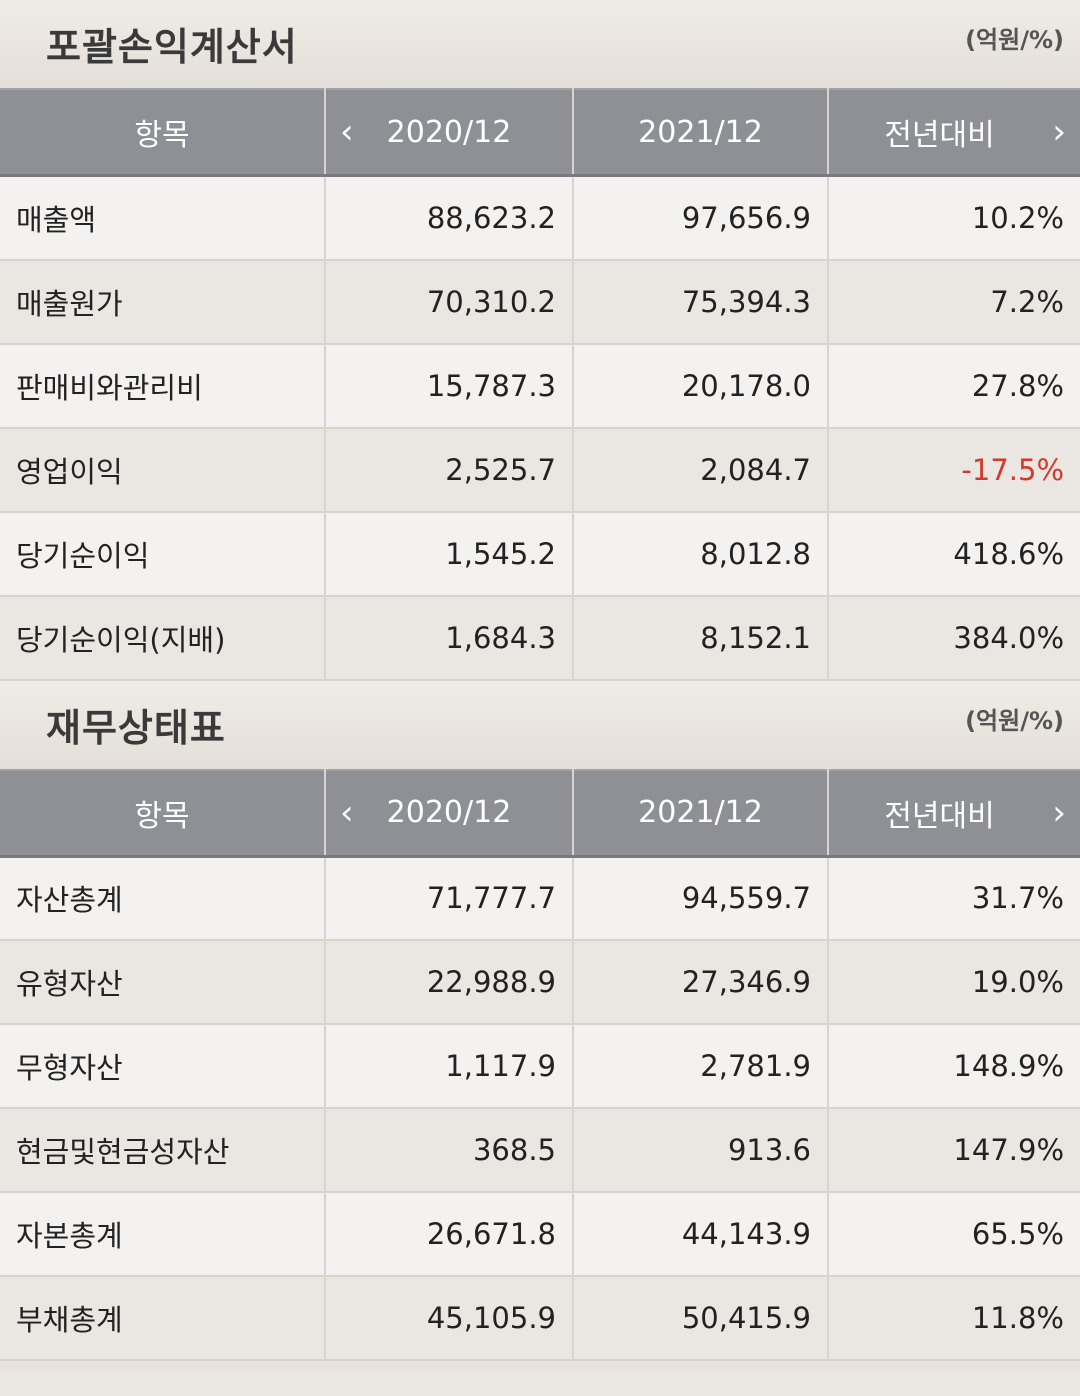  I want to click on row-label: 현금및현금성자산, so click(163, 1150).